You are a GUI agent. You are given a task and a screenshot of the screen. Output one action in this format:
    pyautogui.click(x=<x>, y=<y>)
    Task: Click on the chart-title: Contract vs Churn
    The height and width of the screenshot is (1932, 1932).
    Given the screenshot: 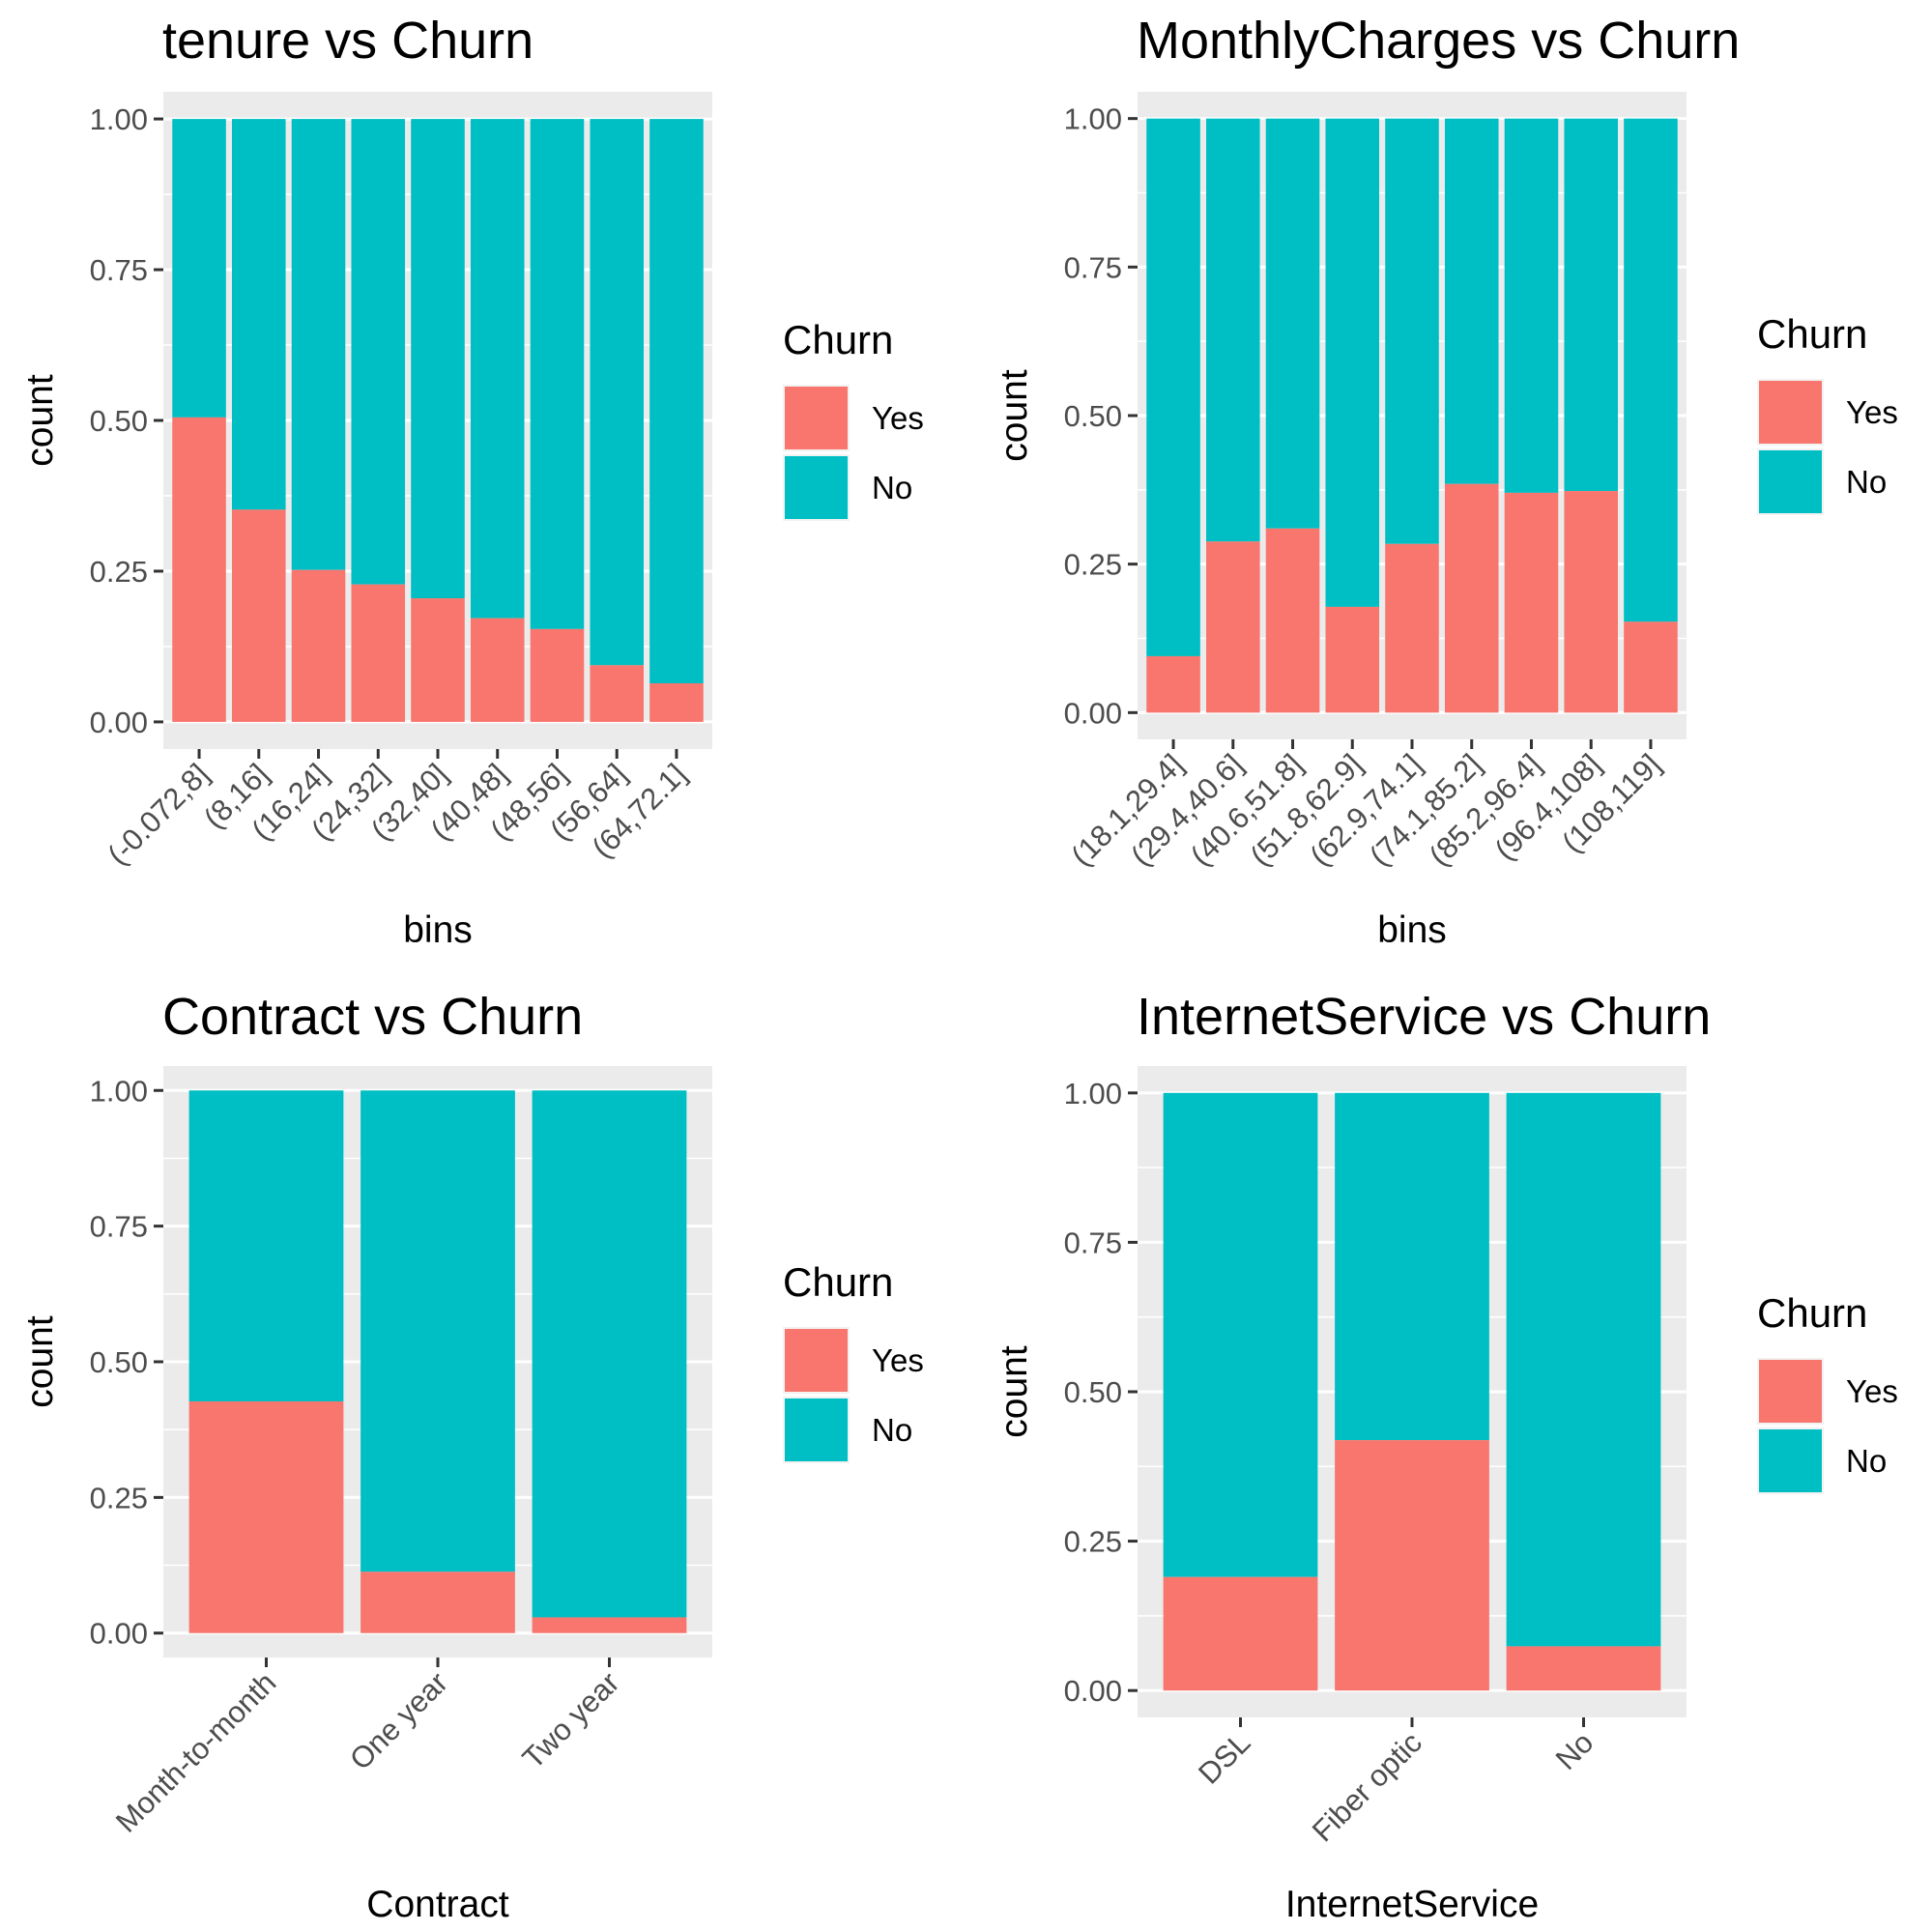 What is the action you would take?
    pyautogui.click(x=372, y=1017)
    